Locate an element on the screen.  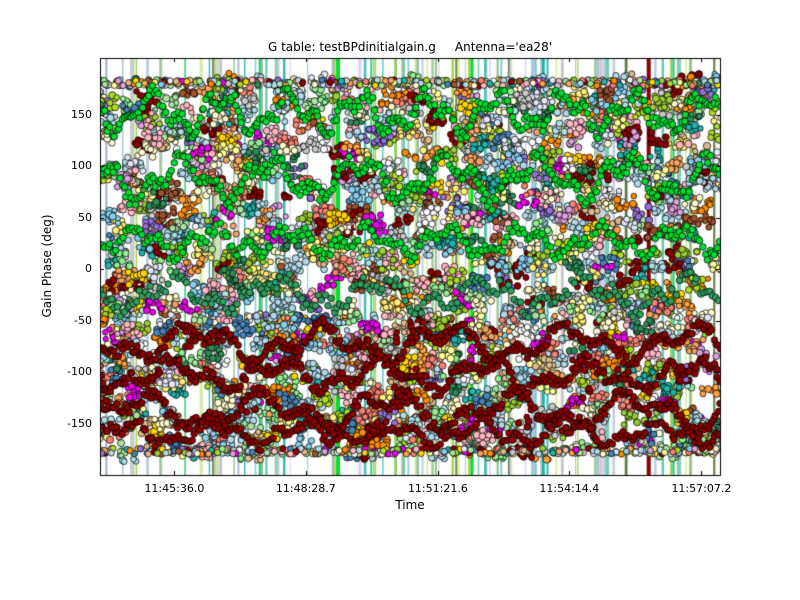
y-tick-label: 100 is located at coordinates (81, 166).